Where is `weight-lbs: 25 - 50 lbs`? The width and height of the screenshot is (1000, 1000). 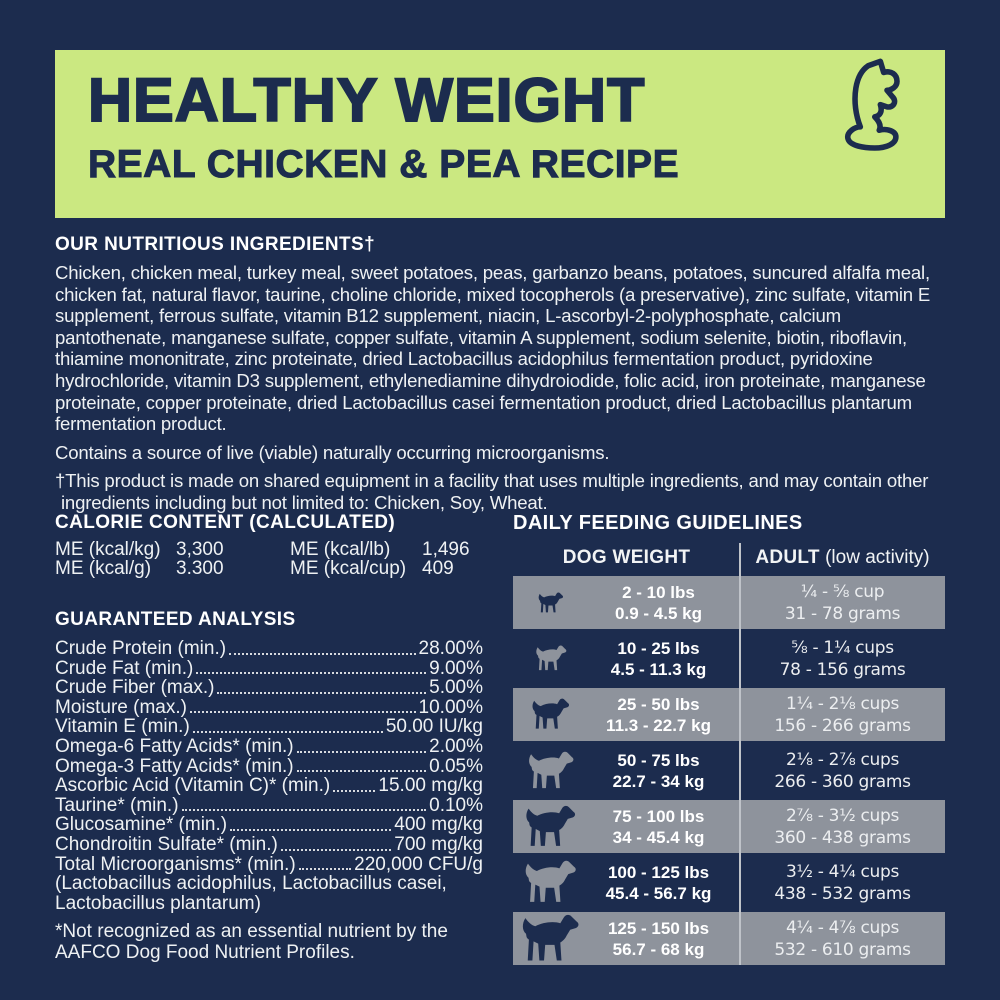
weight-lbs: 25 - 50 lbs is located at coordinates (658, 704).